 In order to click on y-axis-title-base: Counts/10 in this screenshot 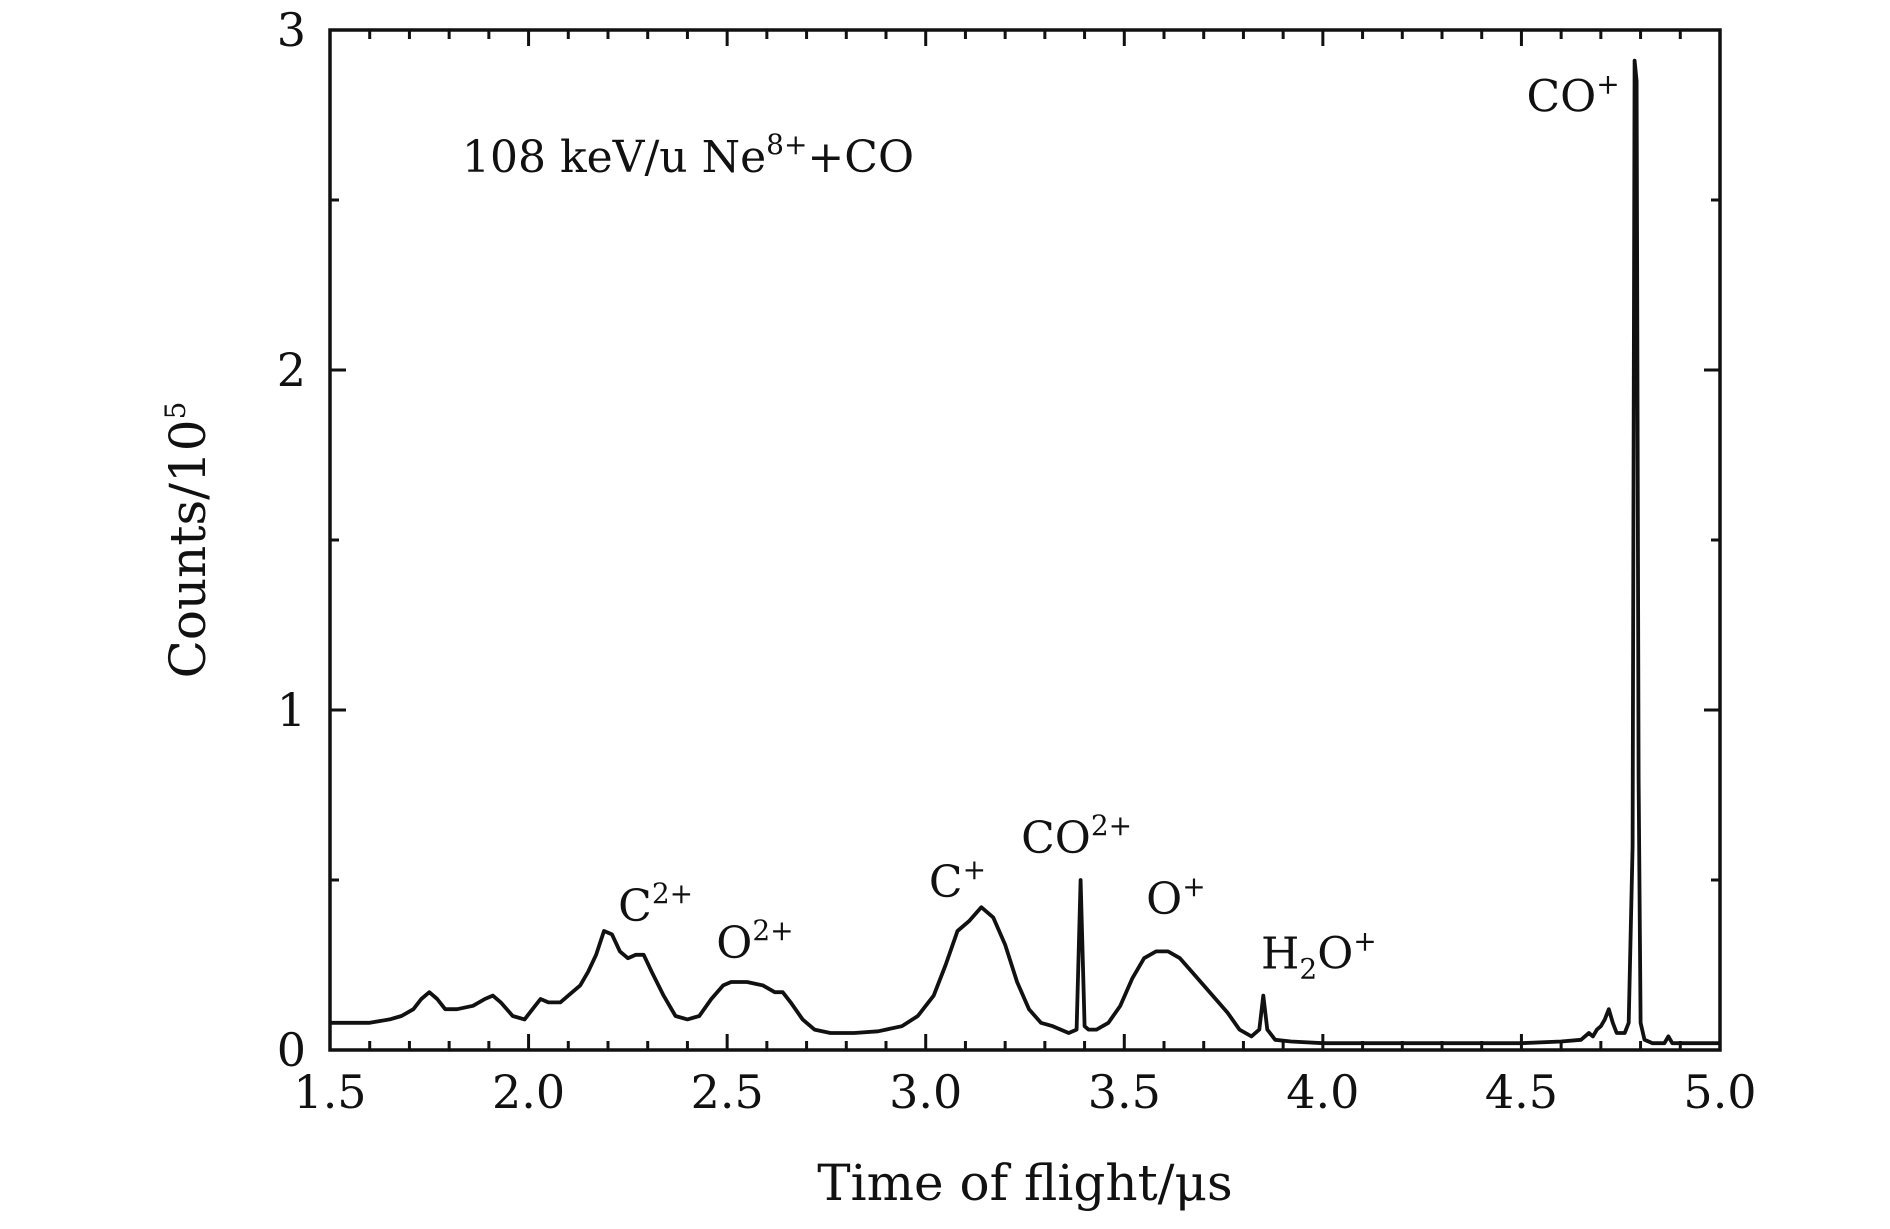, I will do `click(188, 548)`.